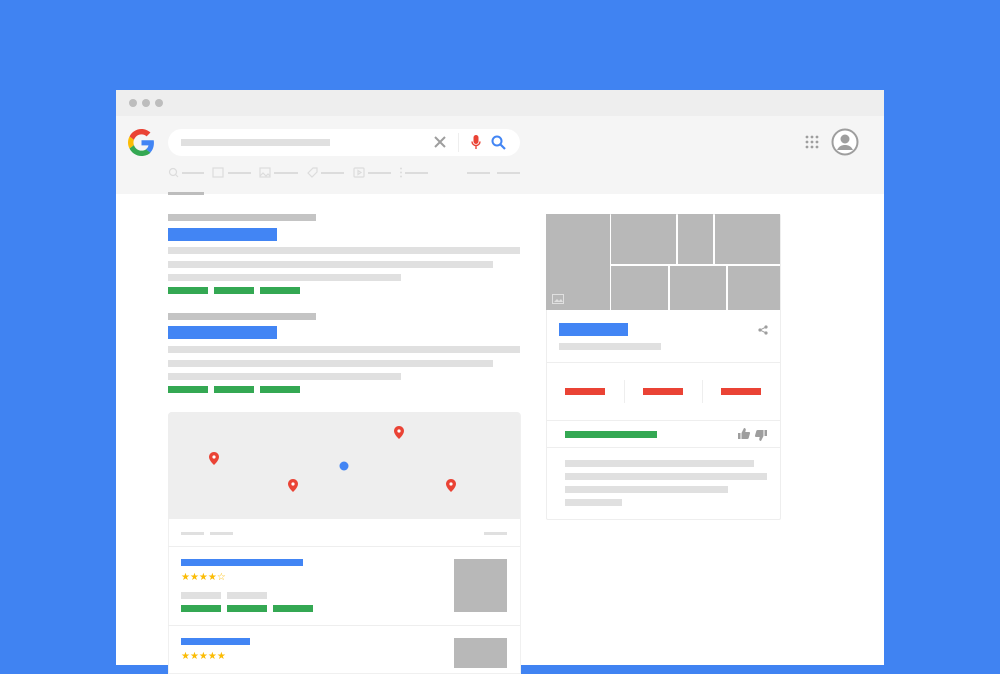 This screenshot has width=1000, height=674. What do you see at coordinates (558, 299) in the screenshot?
I see `image-icon` at bounding box center [558, 299].